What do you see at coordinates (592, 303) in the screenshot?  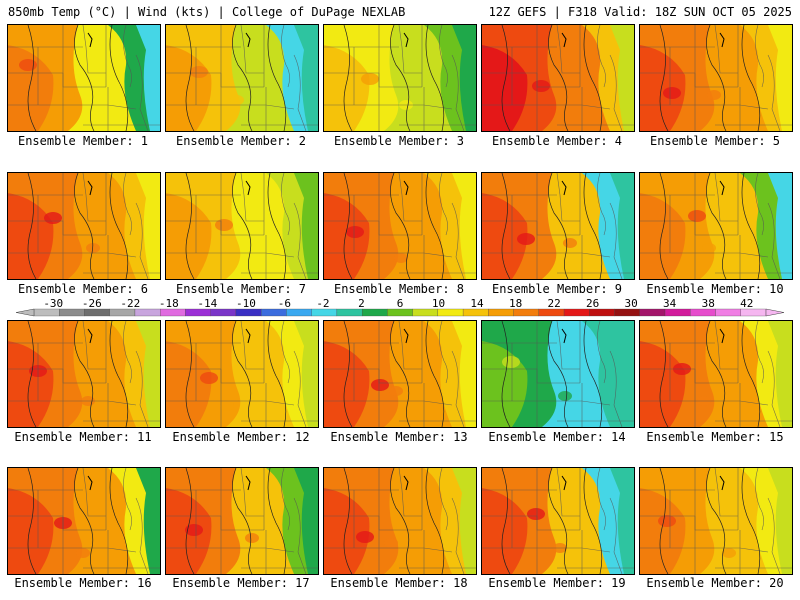 I see `colorbar-tick-label: 26` at bounding box center [592, 303].